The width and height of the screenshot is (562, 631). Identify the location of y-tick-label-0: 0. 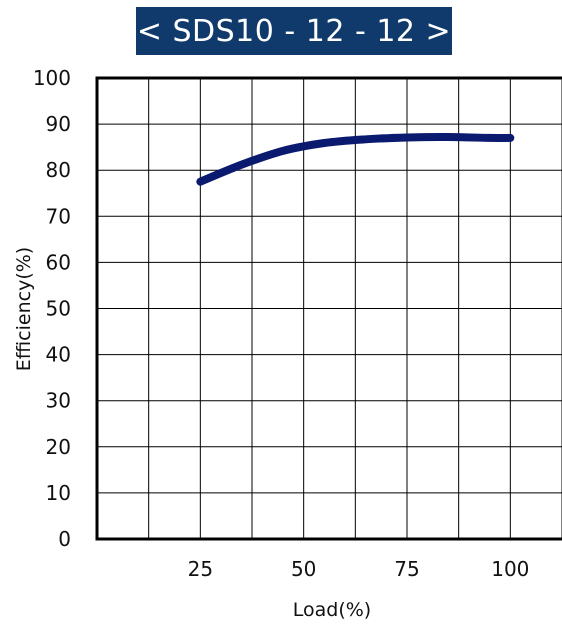
(64, 539).